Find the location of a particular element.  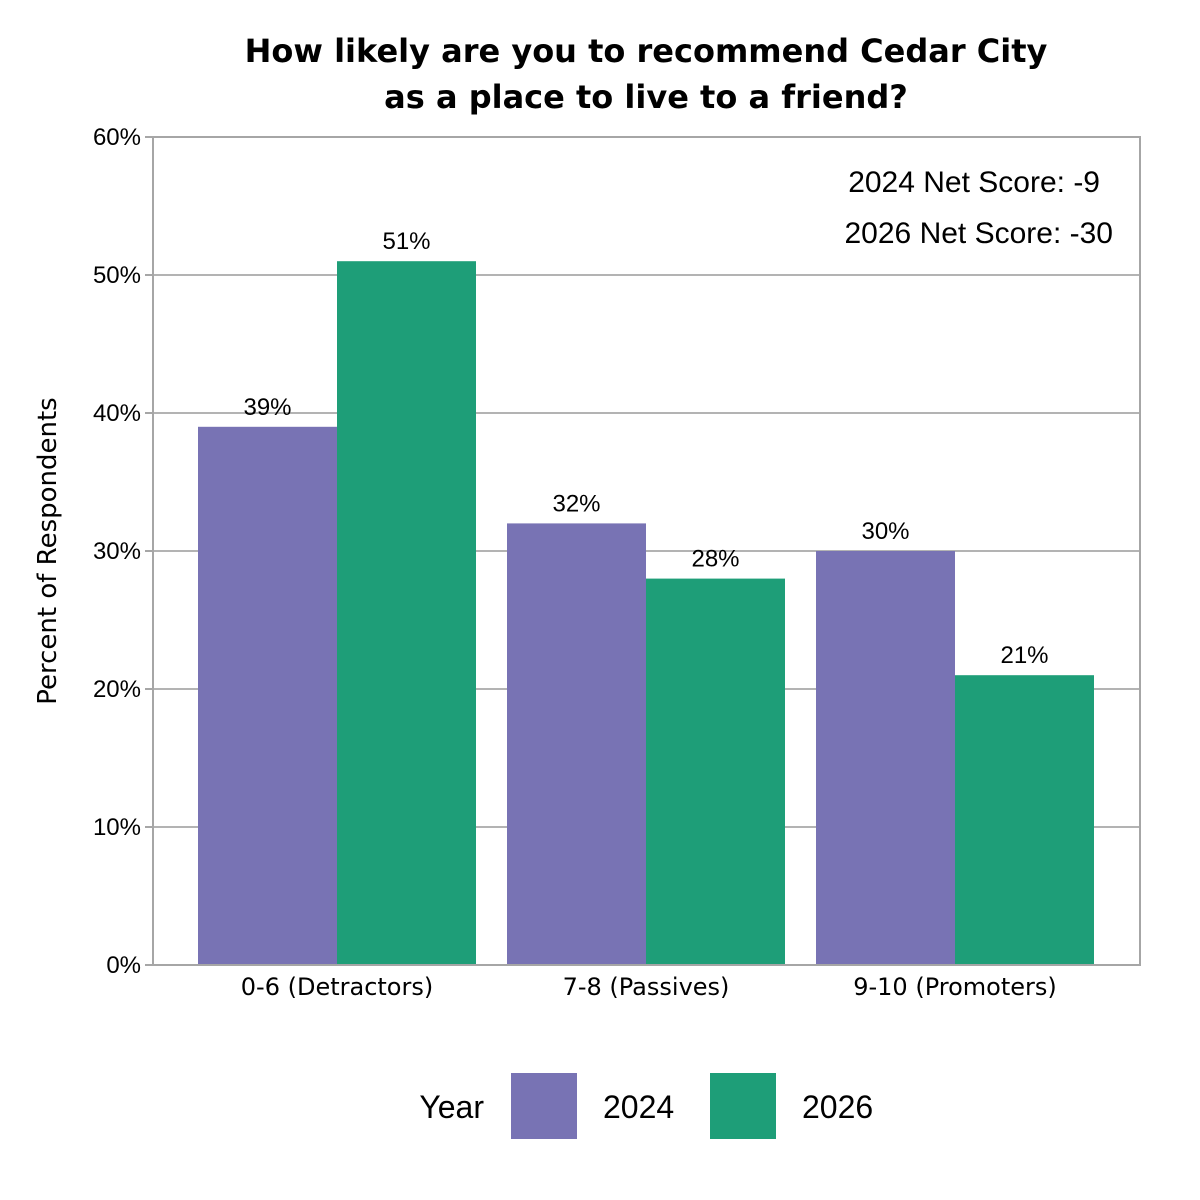

legend: Year 2024 2026 is located at coordinates (646, 1106).